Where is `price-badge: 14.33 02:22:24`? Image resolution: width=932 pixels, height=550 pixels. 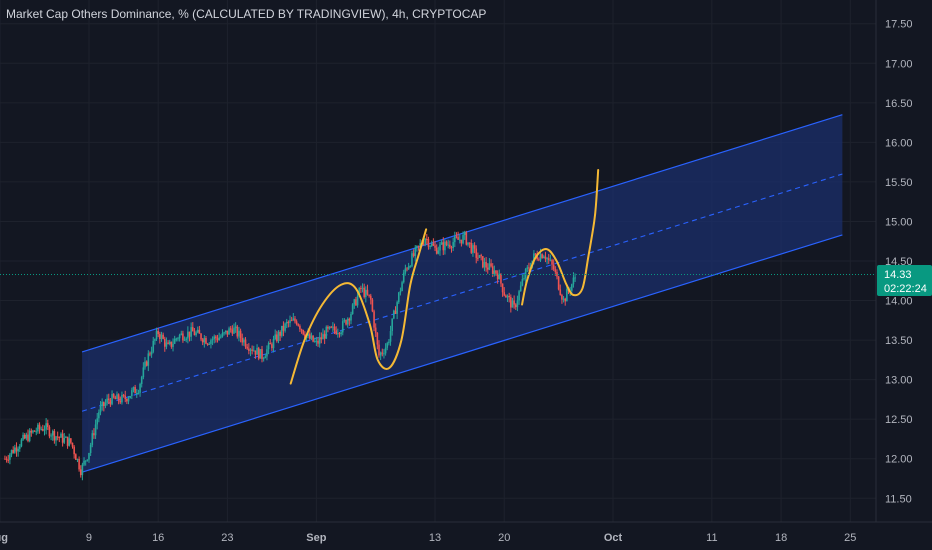
price-badge: 14.33 02:22:24 is located at coordinates (904, 280).